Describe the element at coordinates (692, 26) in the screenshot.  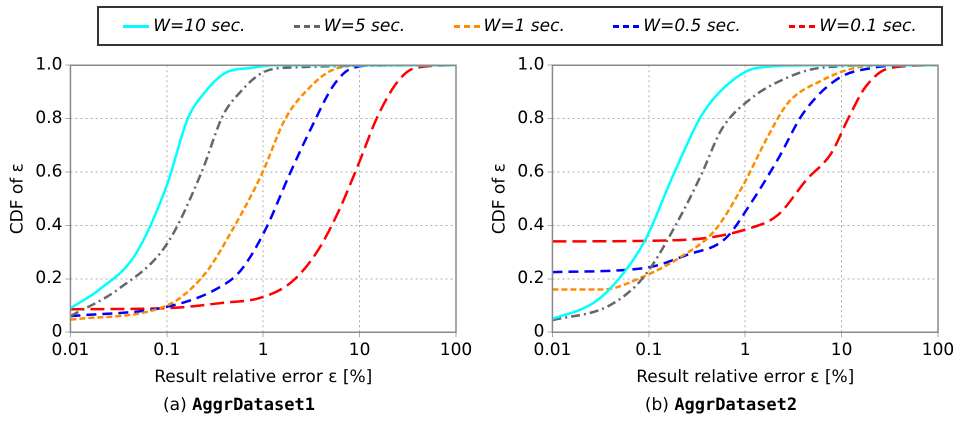
I see `legend-label: W=0.5 sec.` at that location.